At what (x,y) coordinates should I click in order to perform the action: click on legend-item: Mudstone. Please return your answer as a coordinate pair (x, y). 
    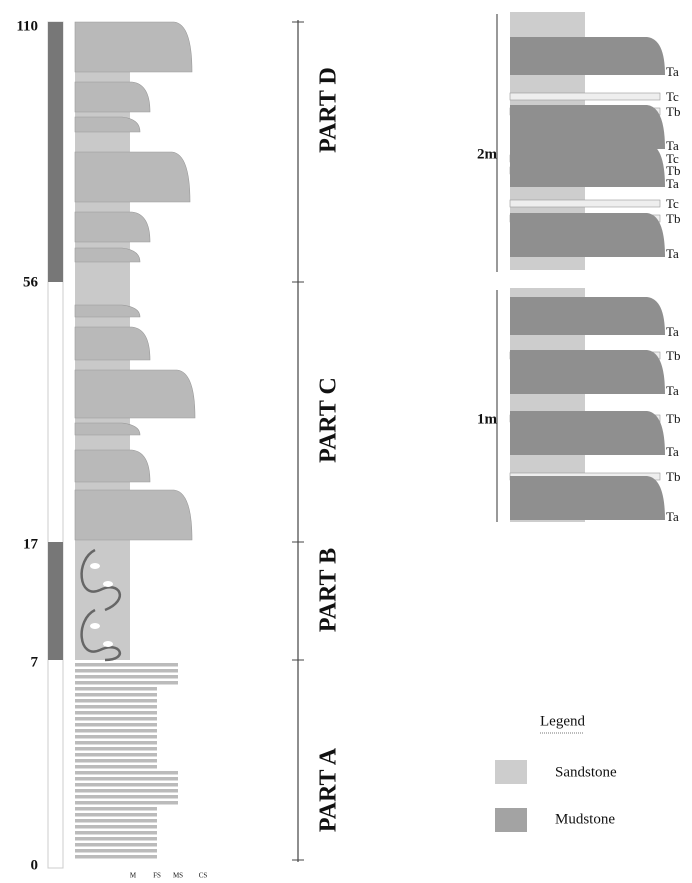
    Looking at the image, I should click on (585, 819).